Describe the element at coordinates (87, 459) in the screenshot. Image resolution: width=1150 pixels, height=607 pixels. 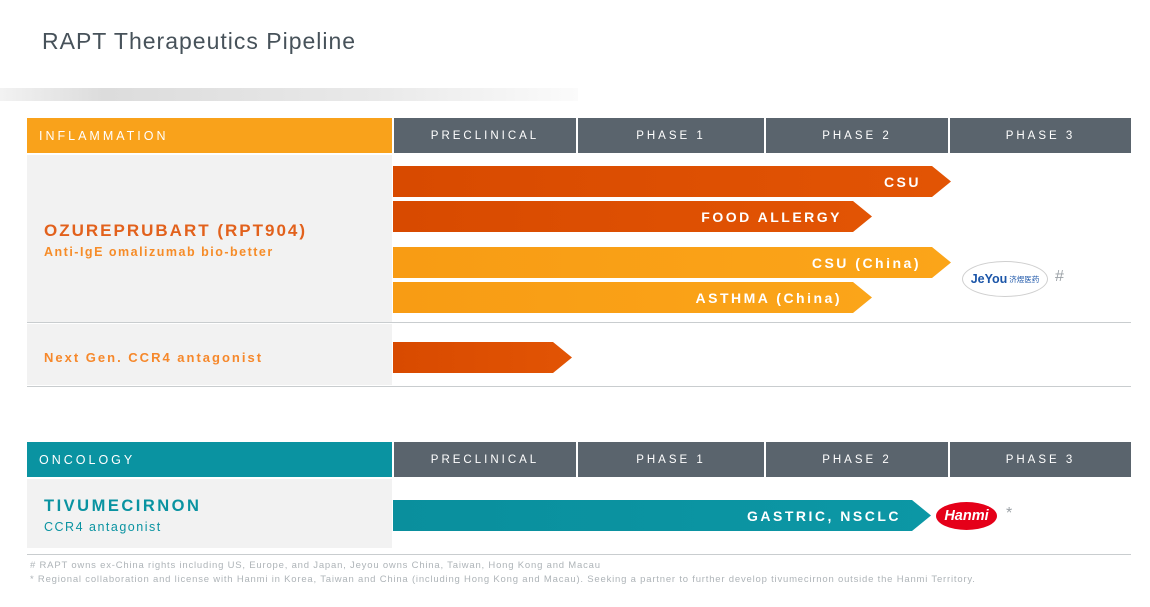
I see `oncology-section-label: ONCOLOGY` at that location.